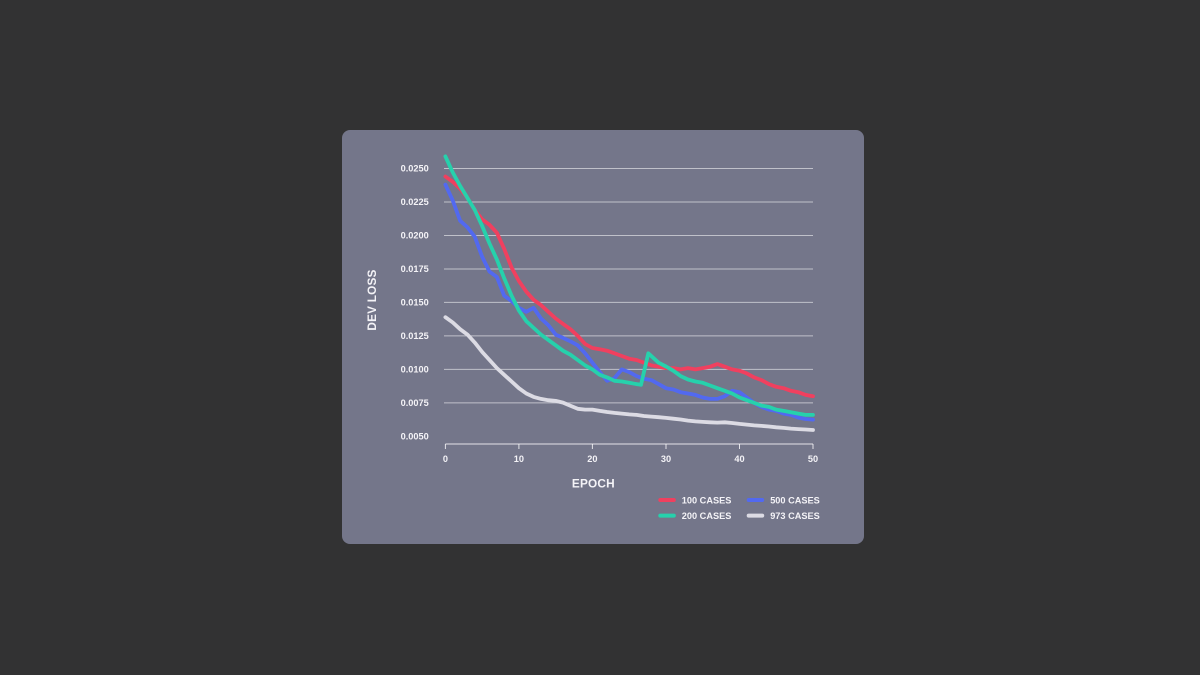  I want to click on svg-text: 0.0050, so click(415, 437).